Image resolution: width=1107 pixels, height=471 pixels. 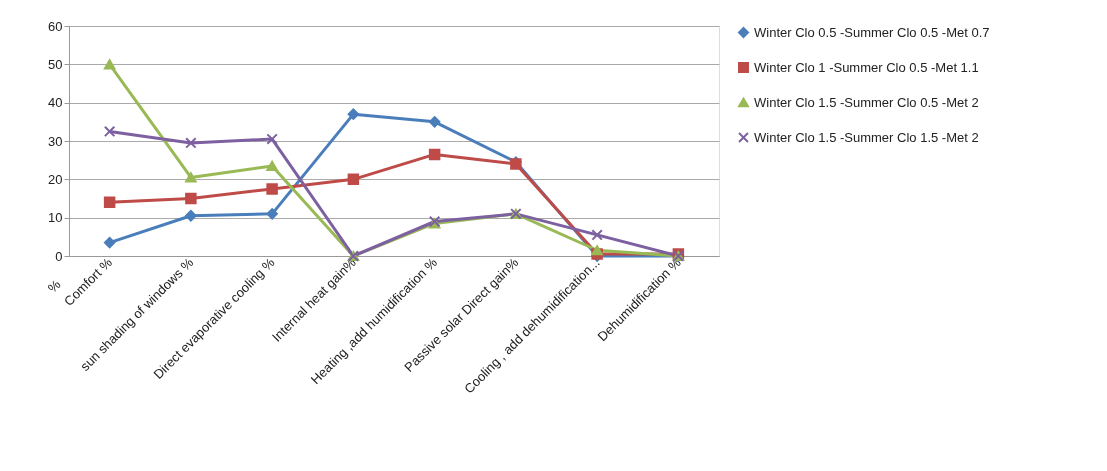 I want to click on legend-label: Winter Clo 1 -Summer Clo 0.5 -Met 1.1, so click(x=866, y=67).